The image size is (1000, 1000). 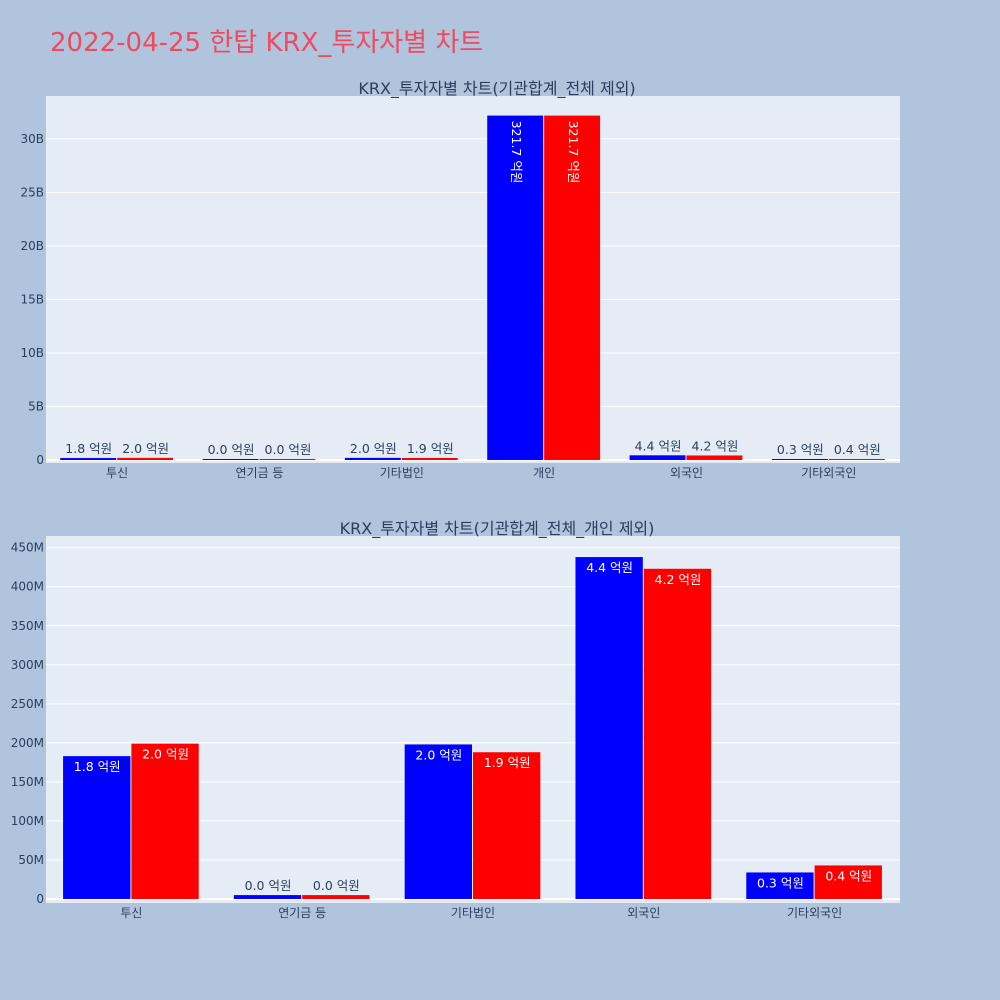 What do you see at coordinates (32, 299) in the screenshot?
I see `y-tick-label: 15B` at bounding box center [32, 299].